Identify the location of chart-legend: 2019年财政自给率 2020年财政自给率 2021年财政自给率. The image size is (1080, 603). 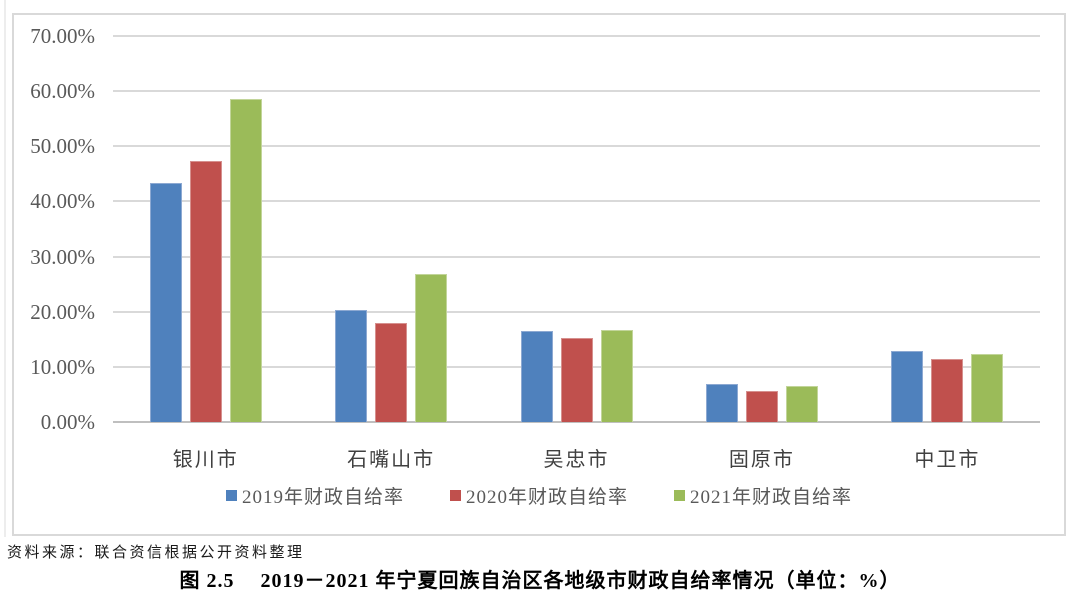
(539, 495).